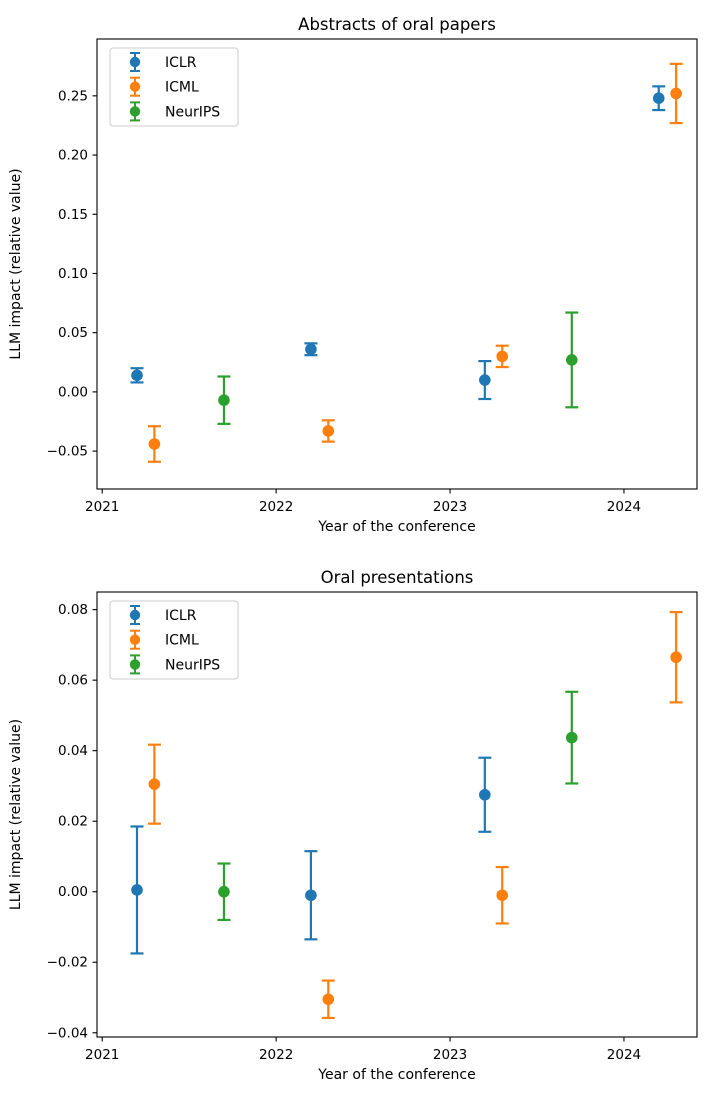 This screenshot has height=1103, width=717. I want to click on y-tick-label: 0.08, so click(73, 610).